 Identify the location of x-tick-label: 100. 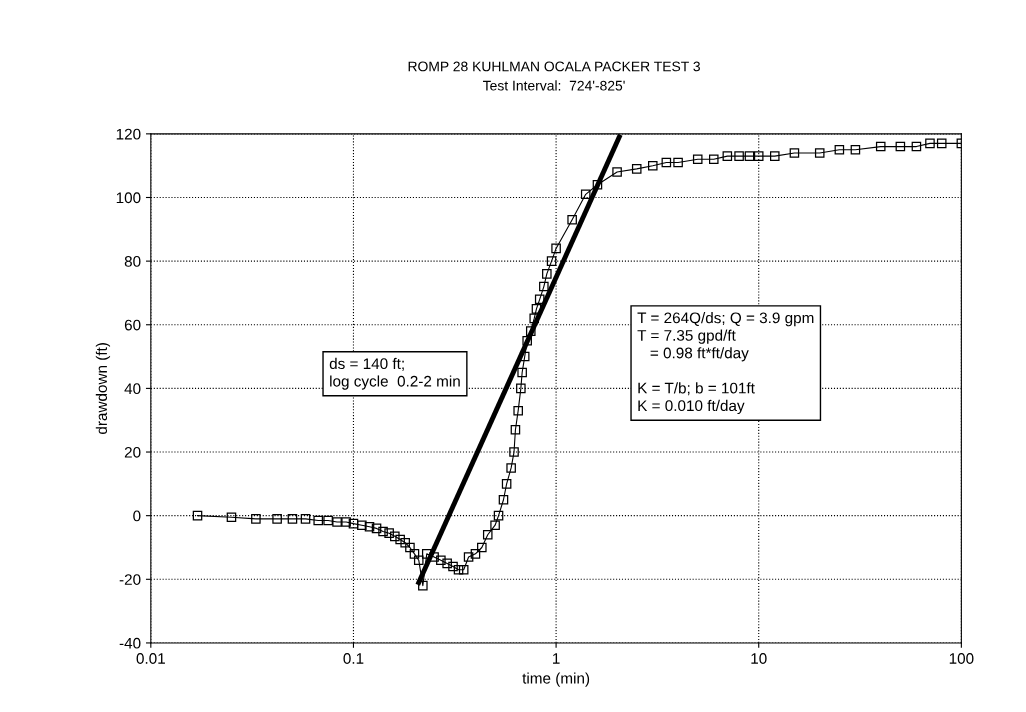
(961, 658).